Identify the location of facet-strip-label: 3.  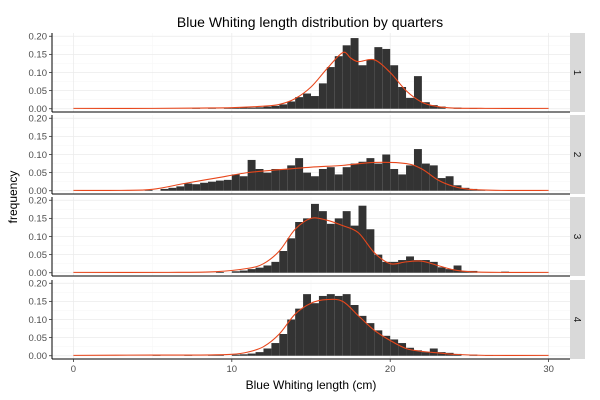
(576, 237).